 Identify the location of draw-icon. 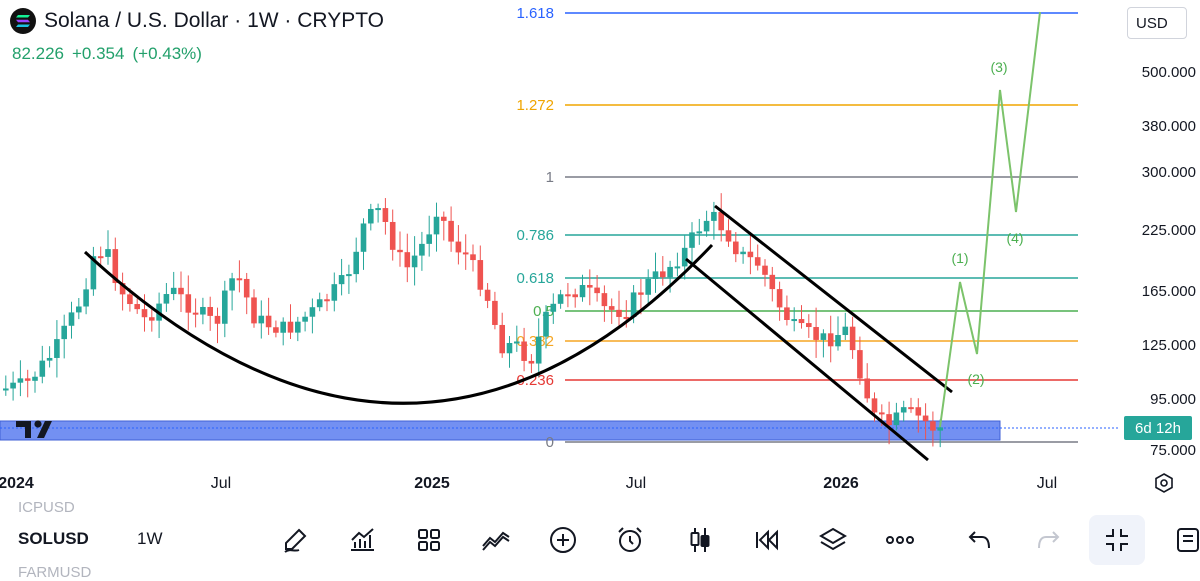
(295, 540).